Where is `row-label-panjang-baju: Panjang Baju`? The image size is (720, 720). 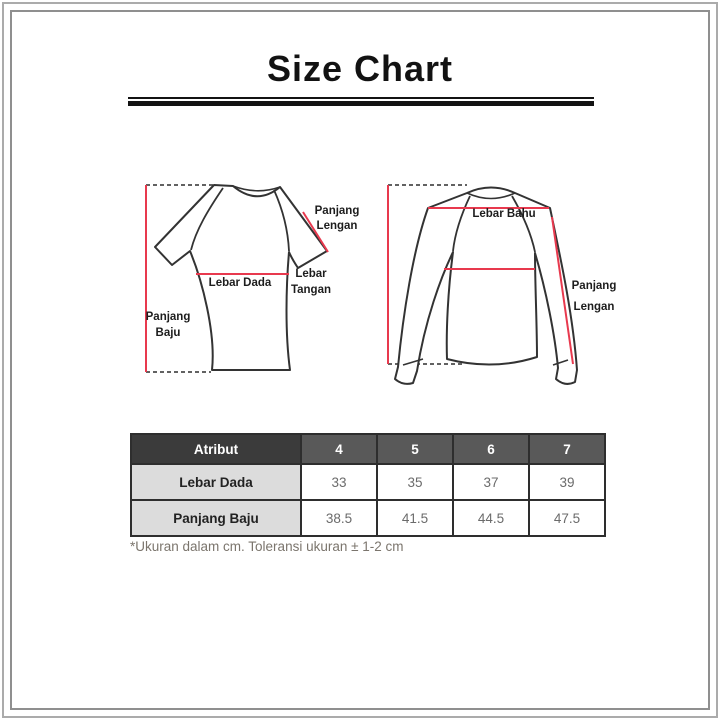
row-label-panjang-baju: Panjang Baju is located at coordinates (216, 518).